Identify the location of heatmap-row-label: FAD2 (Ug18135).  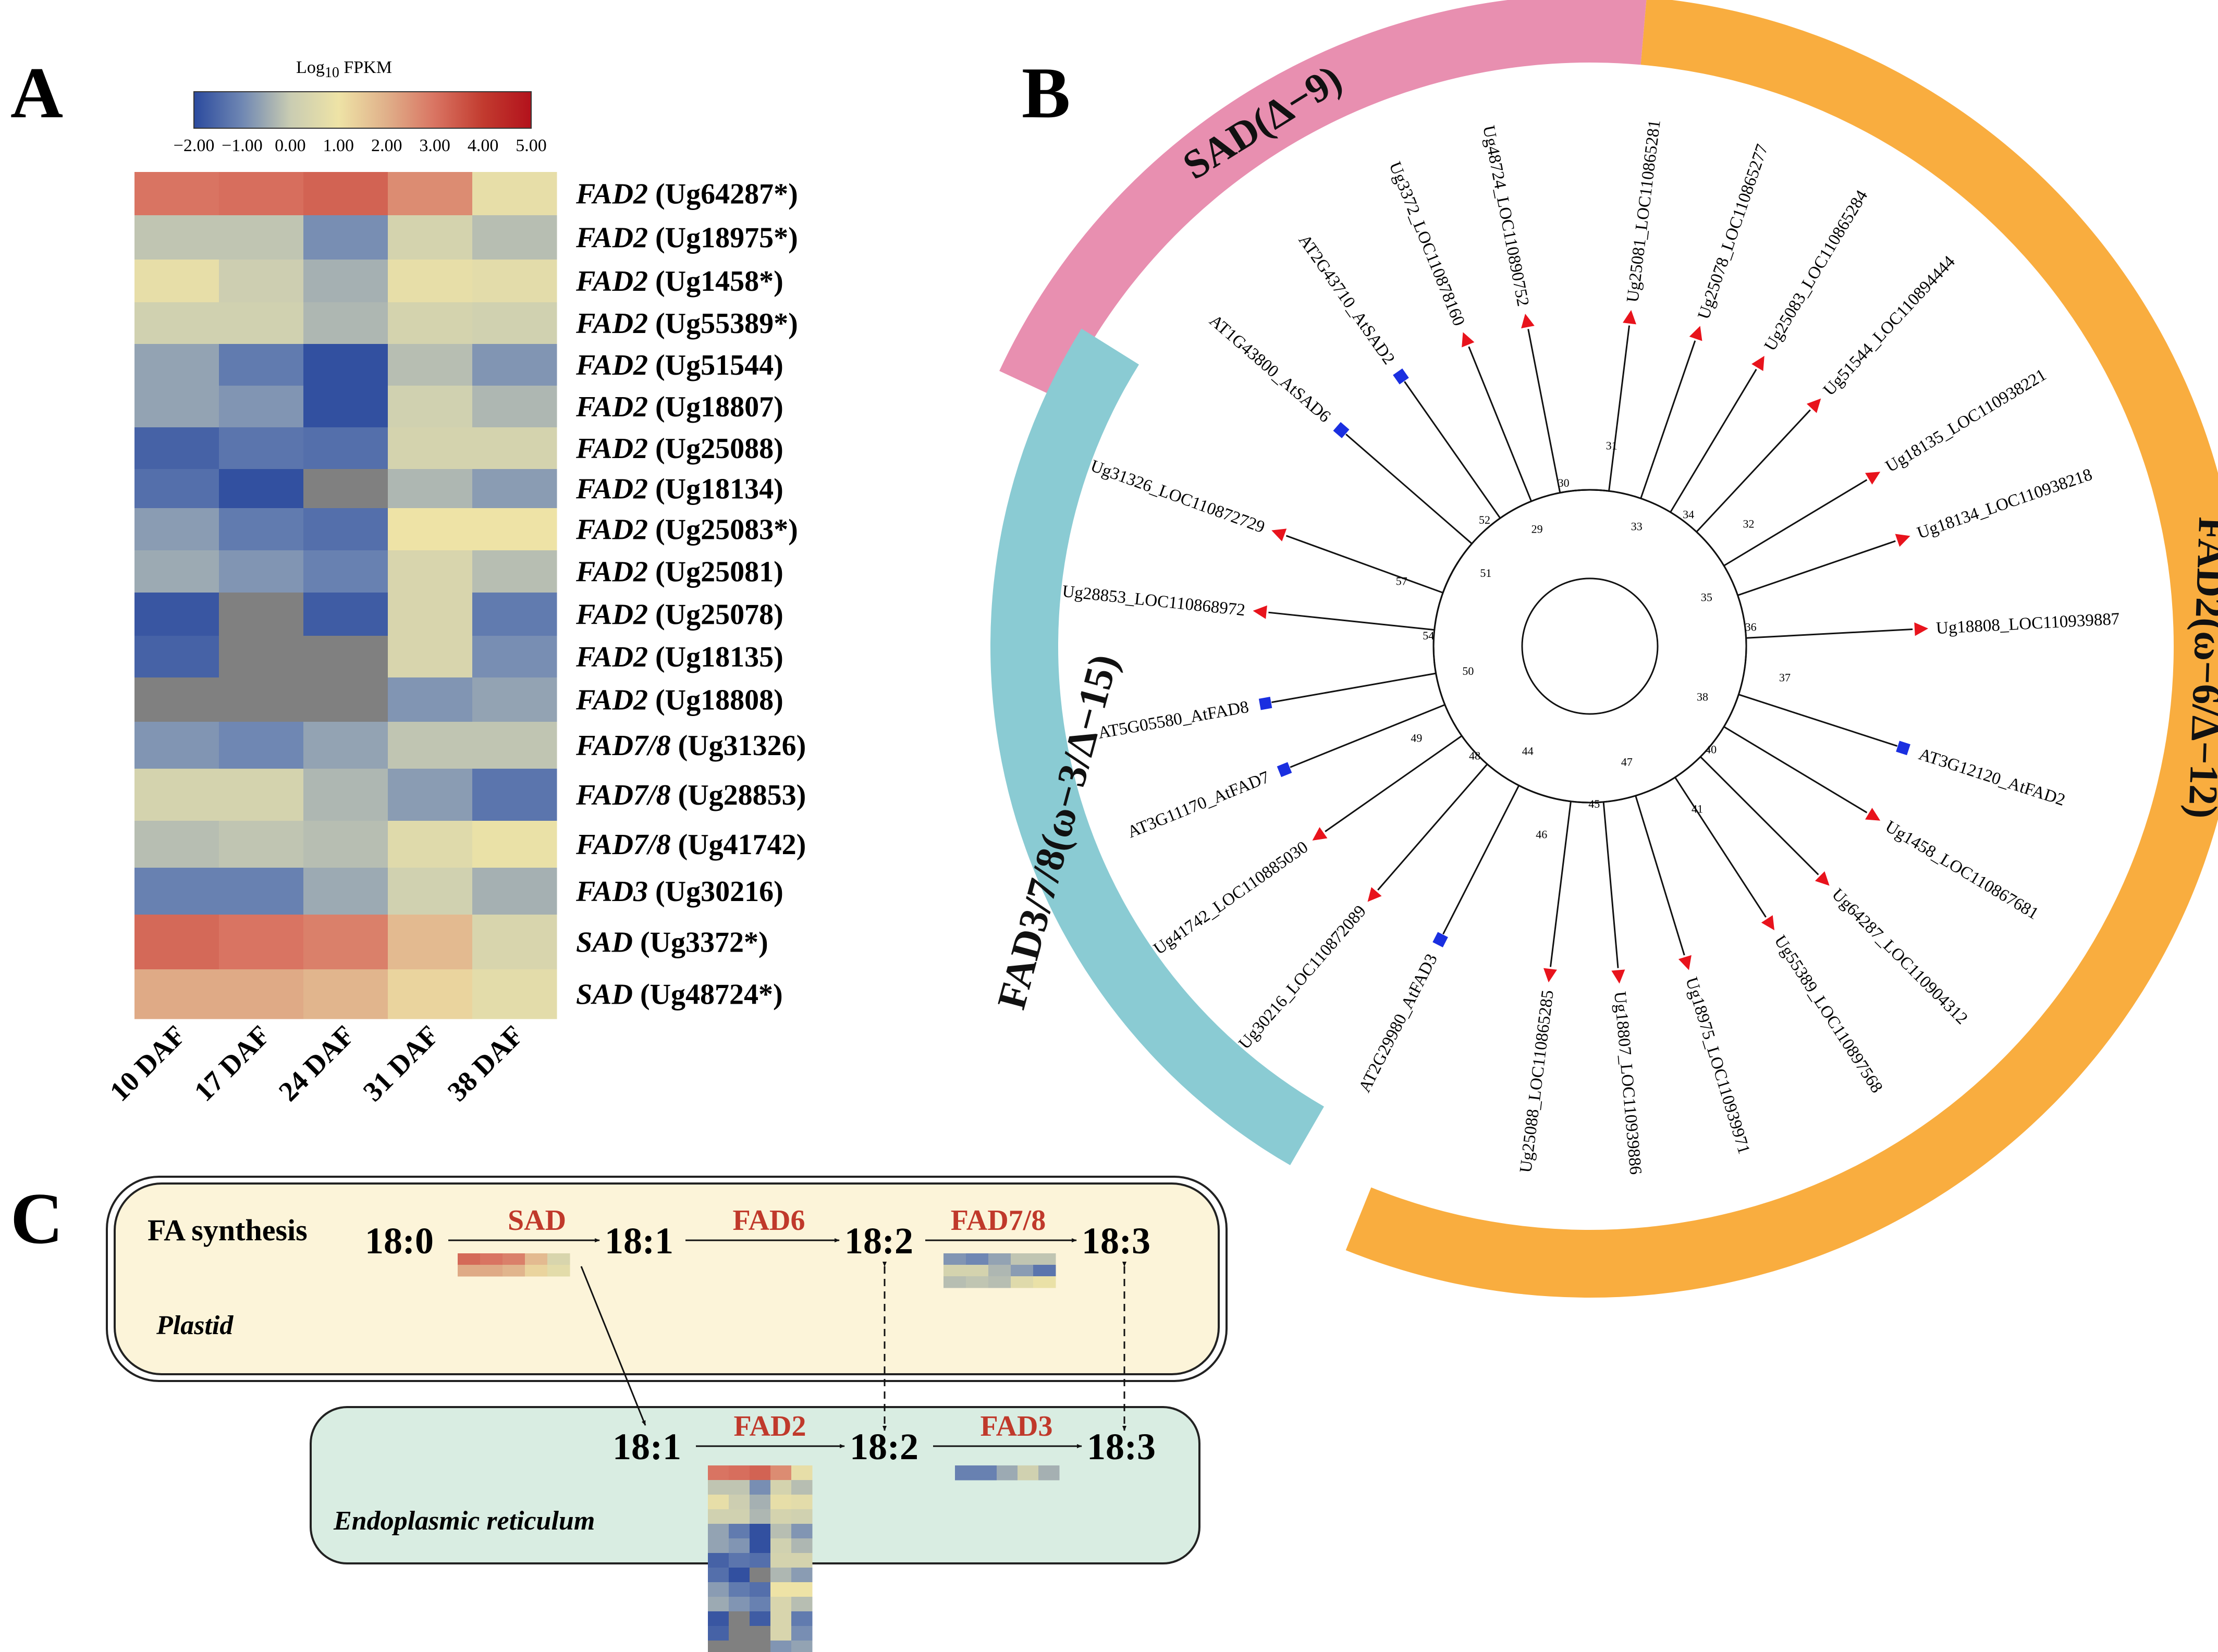
(679, 657).